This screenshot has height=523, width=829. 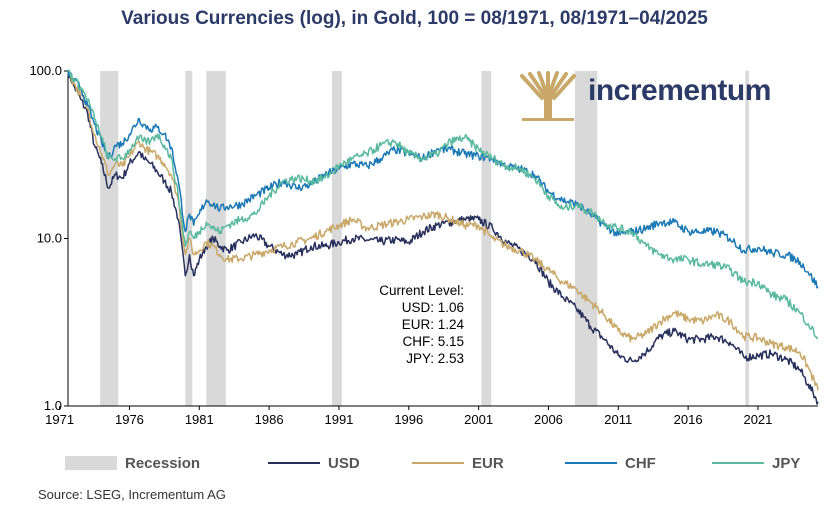 I want to click on legend-swatch-usd, so click(x=294, y=463).